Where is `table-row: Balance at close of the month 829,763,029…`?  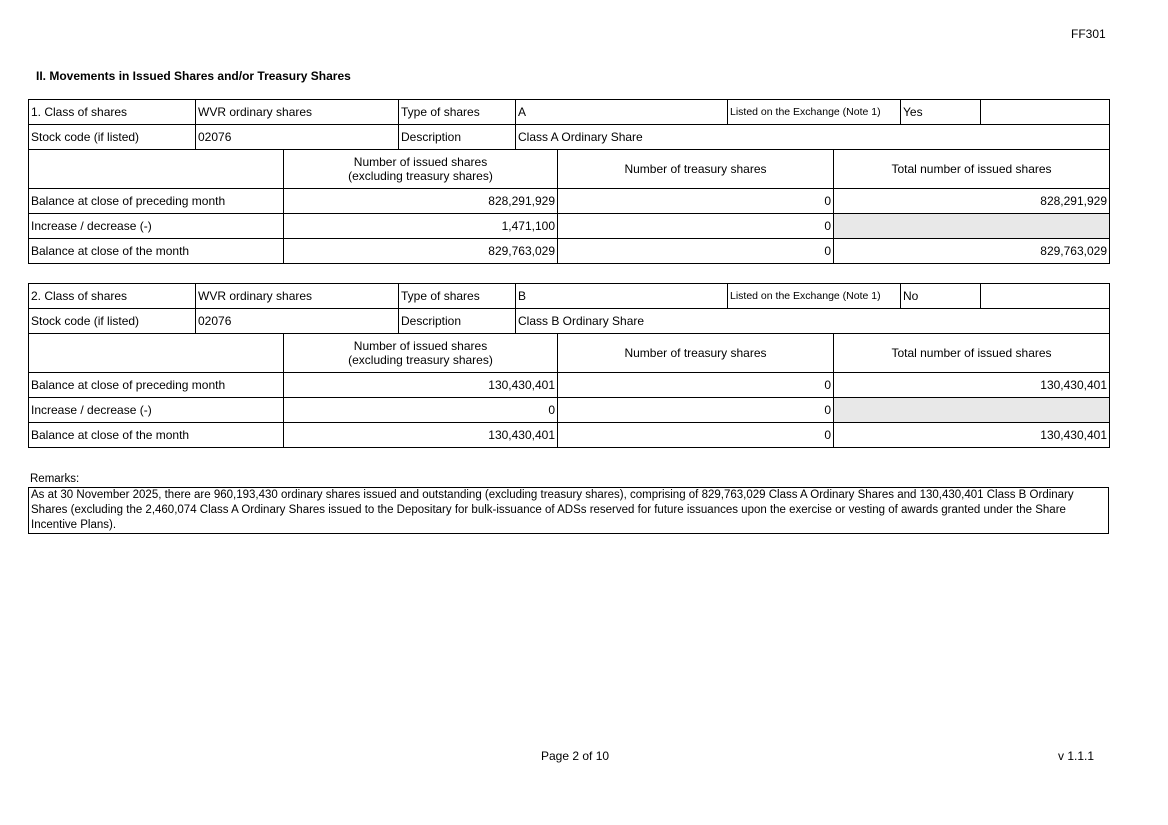 table-row: Balance at close of the month 829,763,029… is located at coordinates (569, 251).